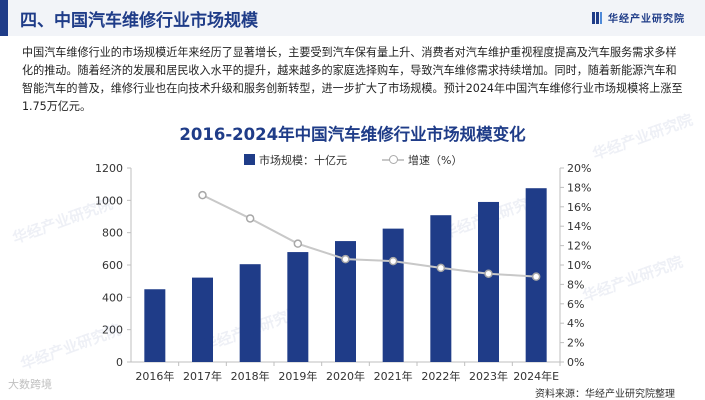  What do you see at coordinates (139, 21) in the screenshot?
I see `page-title: 四、中国汽车维修行业市场规模` at bounding box center [139, 21].